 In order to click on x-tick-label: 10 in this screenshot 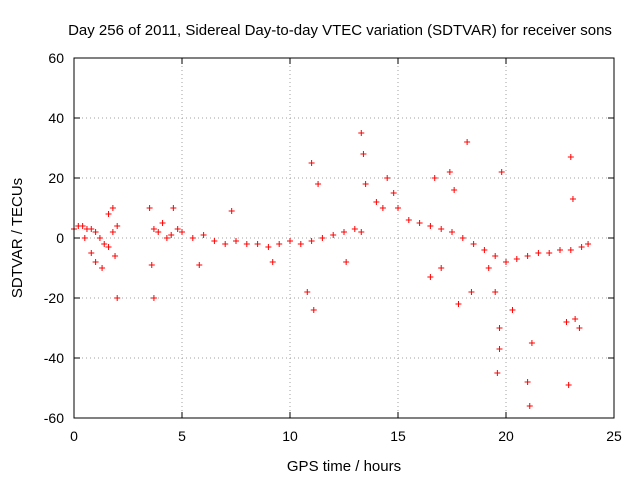, I will do `click(290, 436)`.